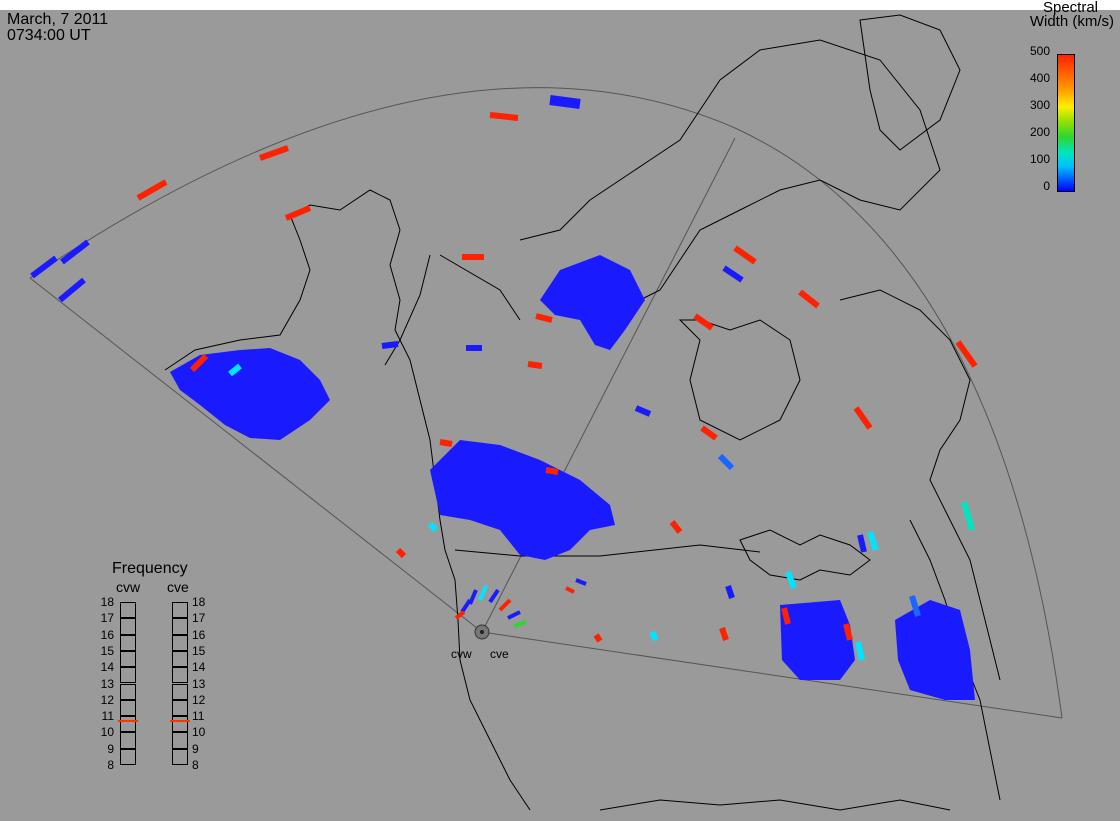 This screenshot has height=821, width=1120. What do you see at coordinates (107, 699) in the screenshot?
I see `frequency-level-label-left: 12` at bounding box center [107, 699].